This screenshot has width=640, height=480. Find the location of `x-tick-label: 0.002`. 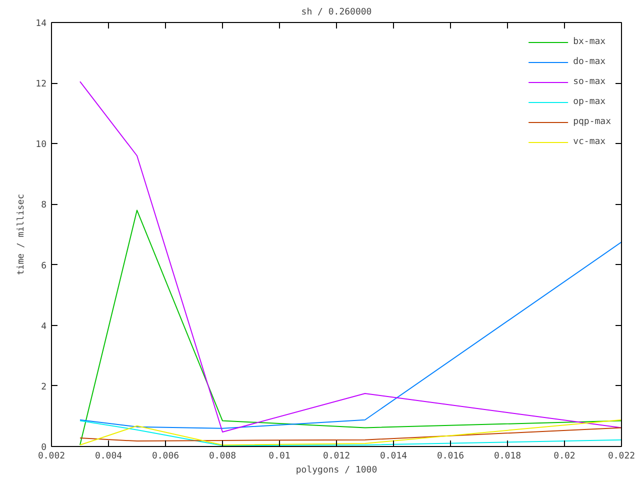

x-tick-label: 0.002 is located at coordinates (52, 457).